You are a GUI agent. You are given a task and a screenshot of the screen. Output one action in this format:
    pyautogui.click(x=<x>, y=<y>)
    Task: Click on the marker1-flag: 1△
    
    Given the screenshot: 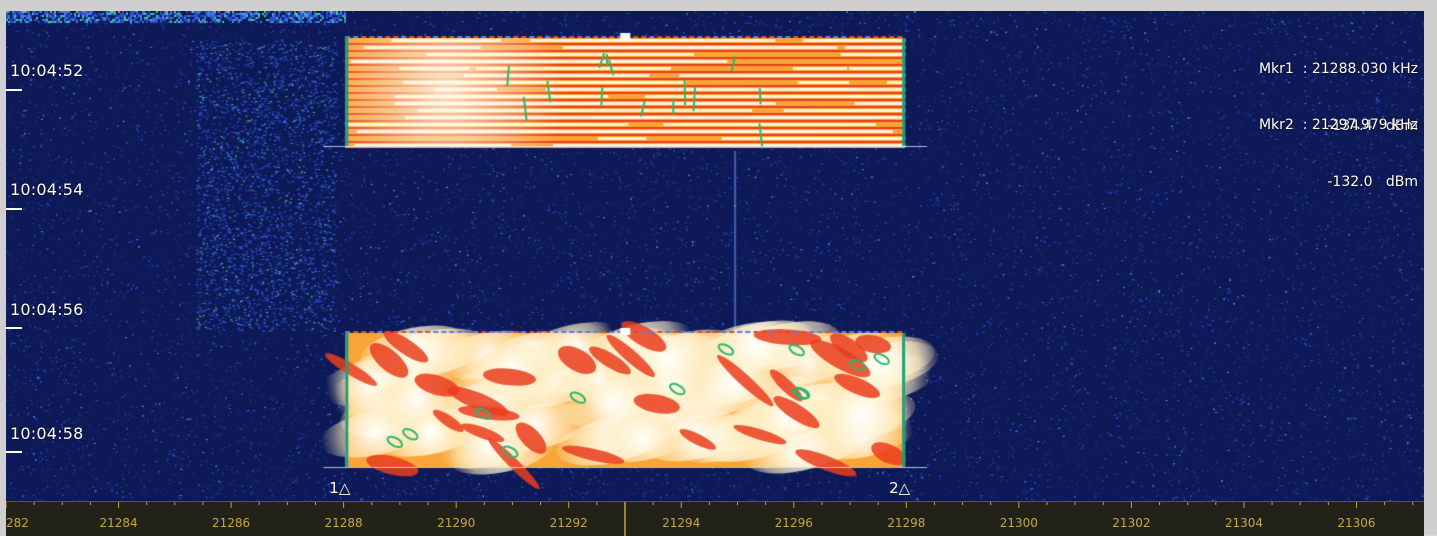 What is the action you would take?
    pyautogui.click(x=339, y=488)
    